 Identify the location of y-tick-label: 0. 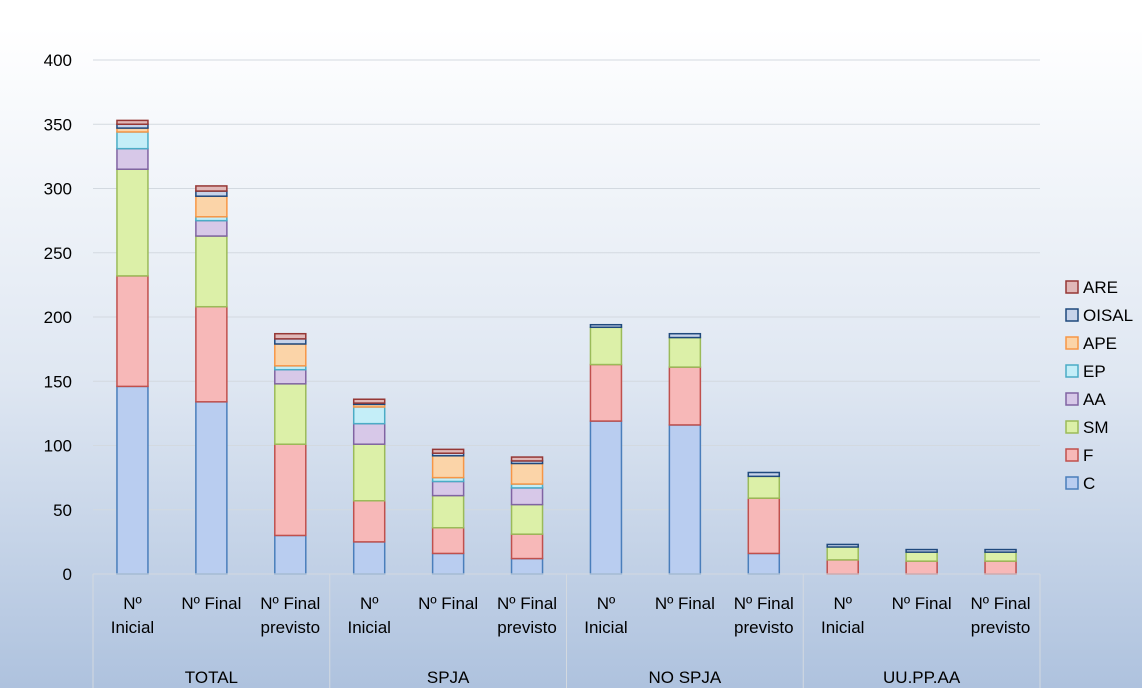
(67, 574).